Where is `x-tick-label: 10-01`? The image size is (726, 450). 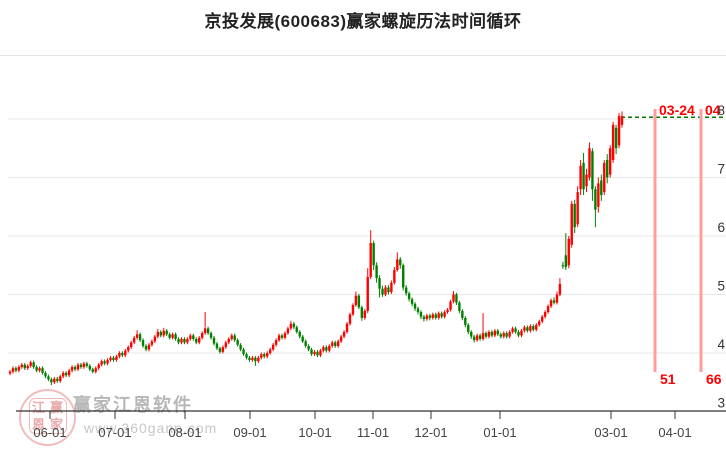 x-tick-label: 10-01 is located at coordinates (314, 432).